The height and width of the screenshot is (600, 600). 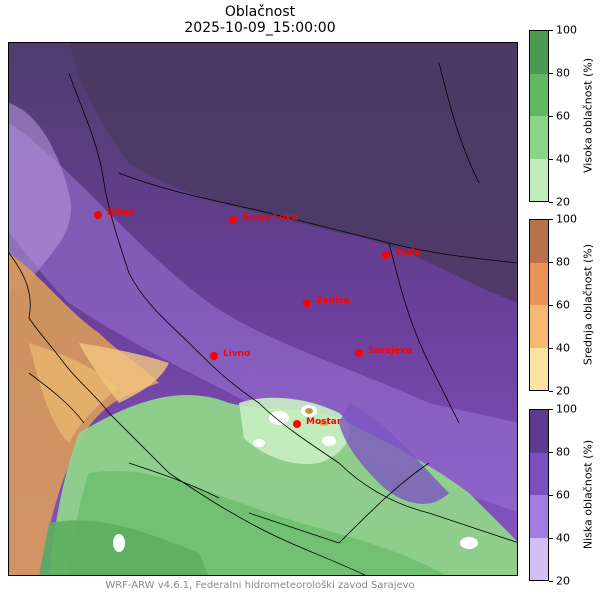 I want to click on colorbar-label: Visoka oblačnost (%), so click(x=588, y=115).